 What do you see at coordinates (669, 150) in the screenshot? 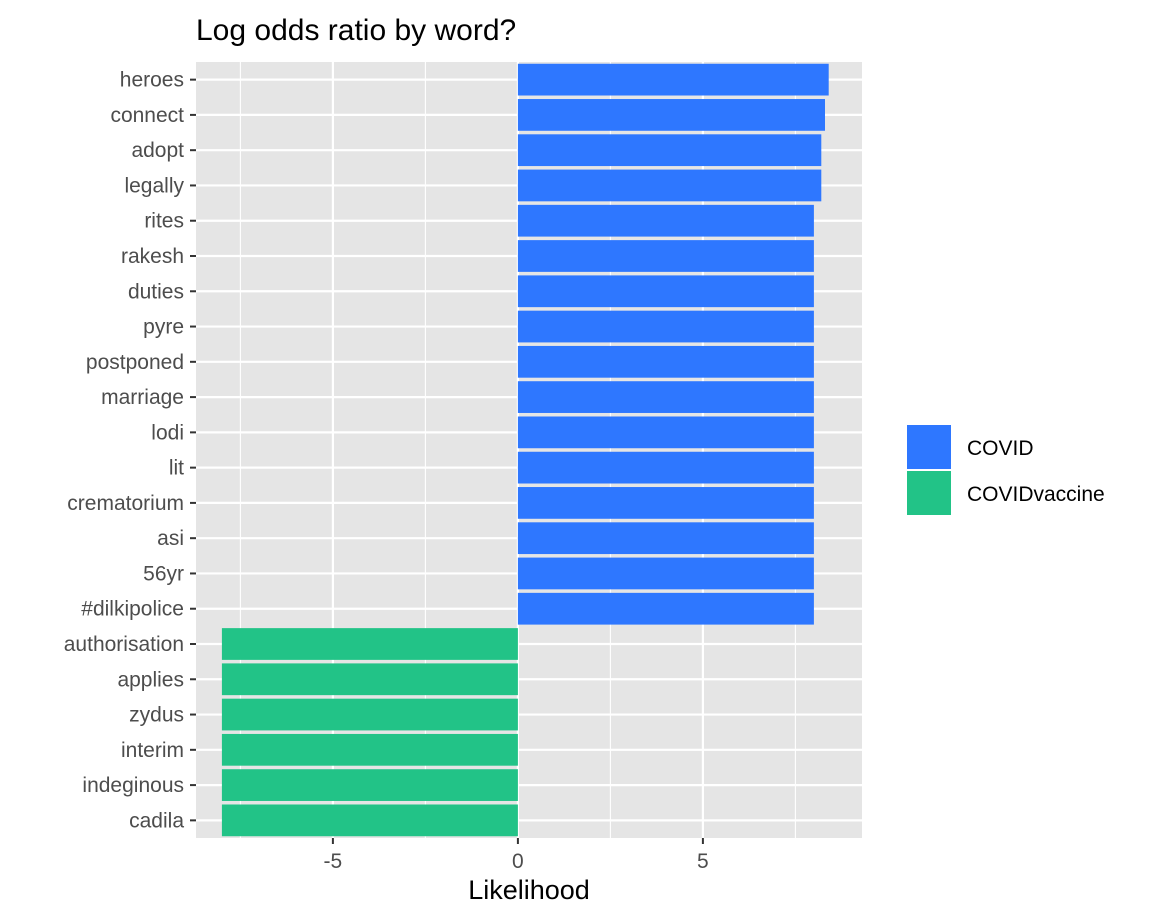
I see `bar-adopt` at bounding box center [669, 150].